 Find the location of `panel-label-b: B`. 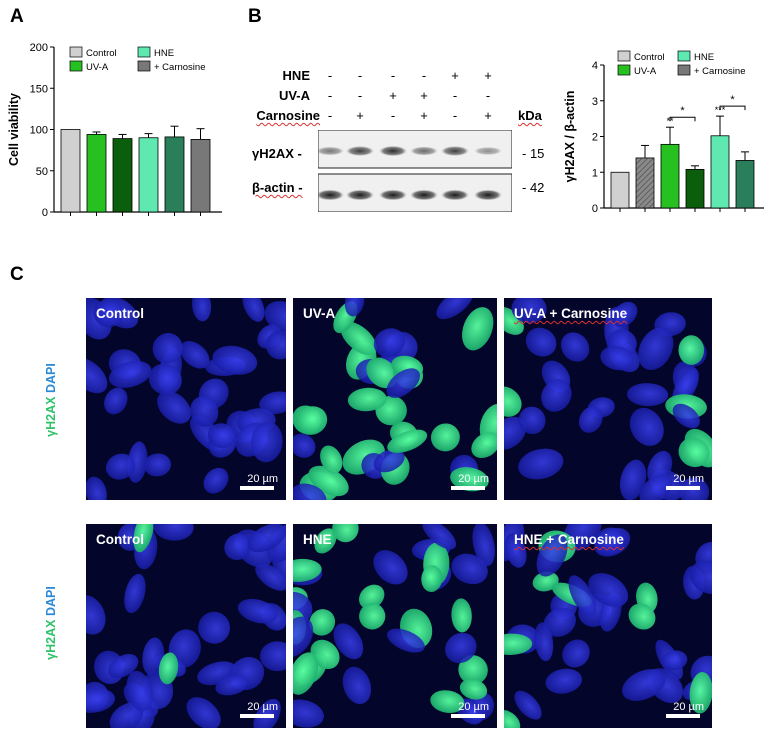

panel-label-b: B is located at coordinates (255, 16).